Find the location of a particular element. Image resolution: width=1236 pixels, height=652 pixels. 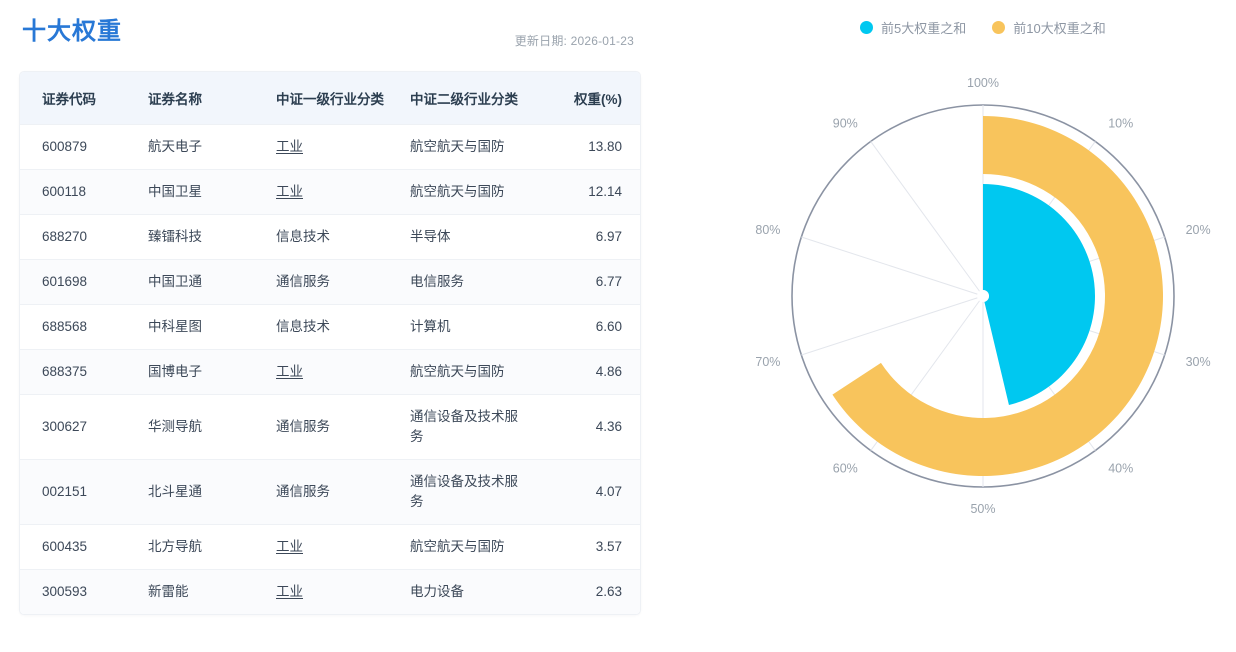

cell-industry-level2: 半导体 is located at coordinates (465, 237).